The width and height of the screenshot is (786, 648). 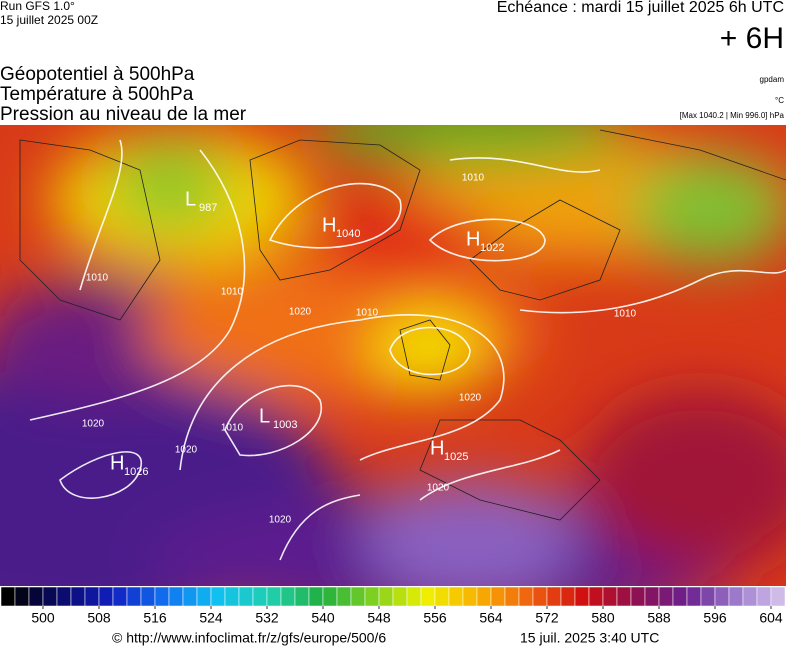 What do you see at coordinates (752, 38) in the screenshot?
I see `lead-time: + 6H` at bounding box center [752, 38].